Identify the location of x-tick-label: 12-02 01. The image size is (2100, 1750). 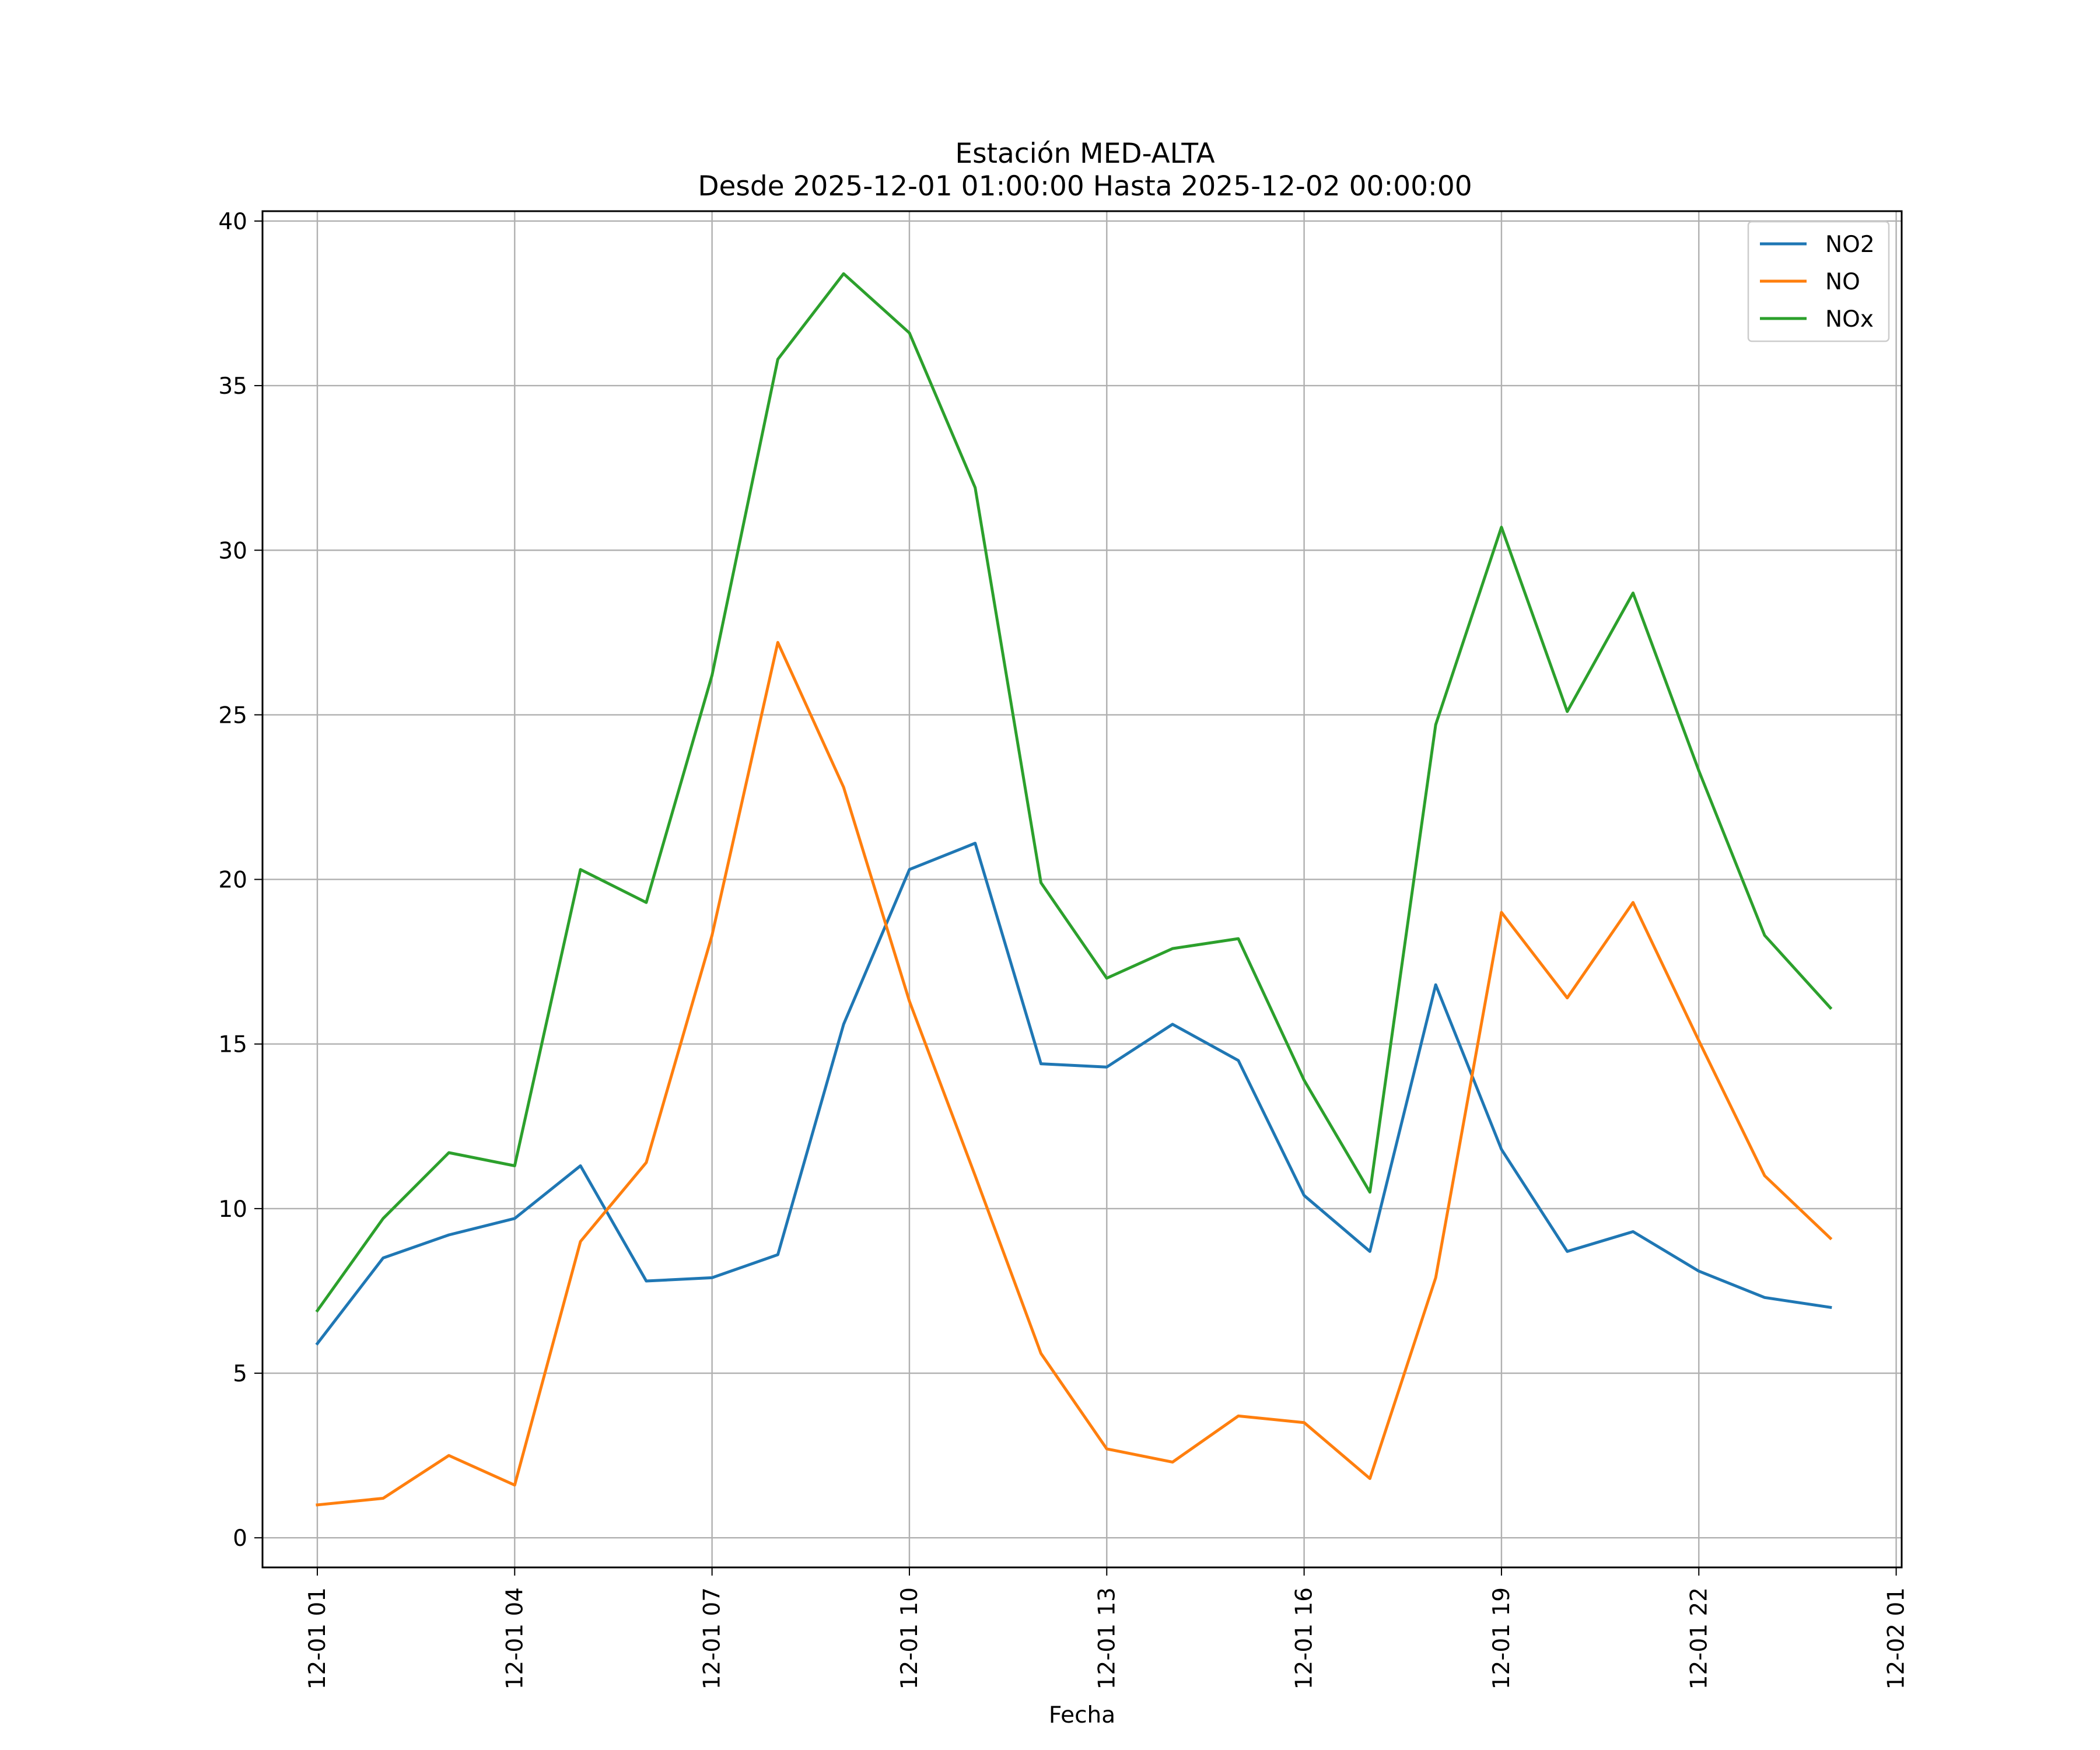
(1897, 1638).